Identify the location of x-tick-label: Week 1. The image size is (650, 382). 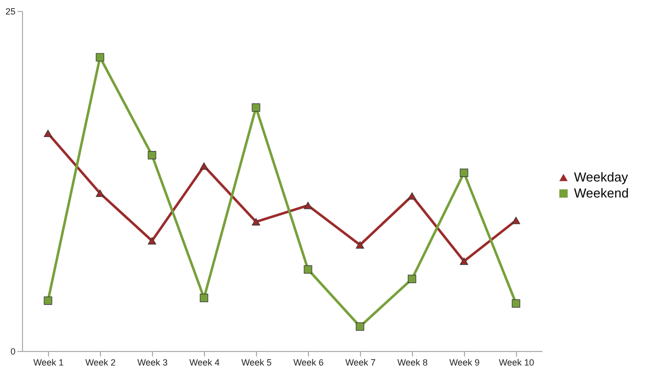
(48, 363).